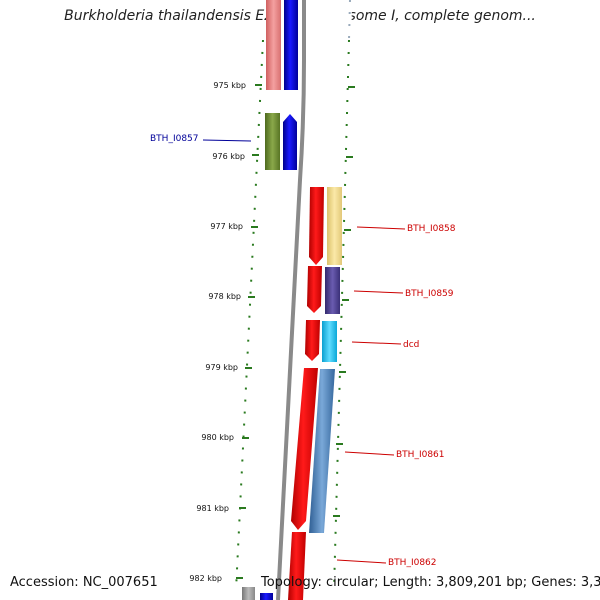  What do you see at coordinates (312, 340) in the screenshot?
I see `cds-red-dcd` at bounding box center [312, 340].